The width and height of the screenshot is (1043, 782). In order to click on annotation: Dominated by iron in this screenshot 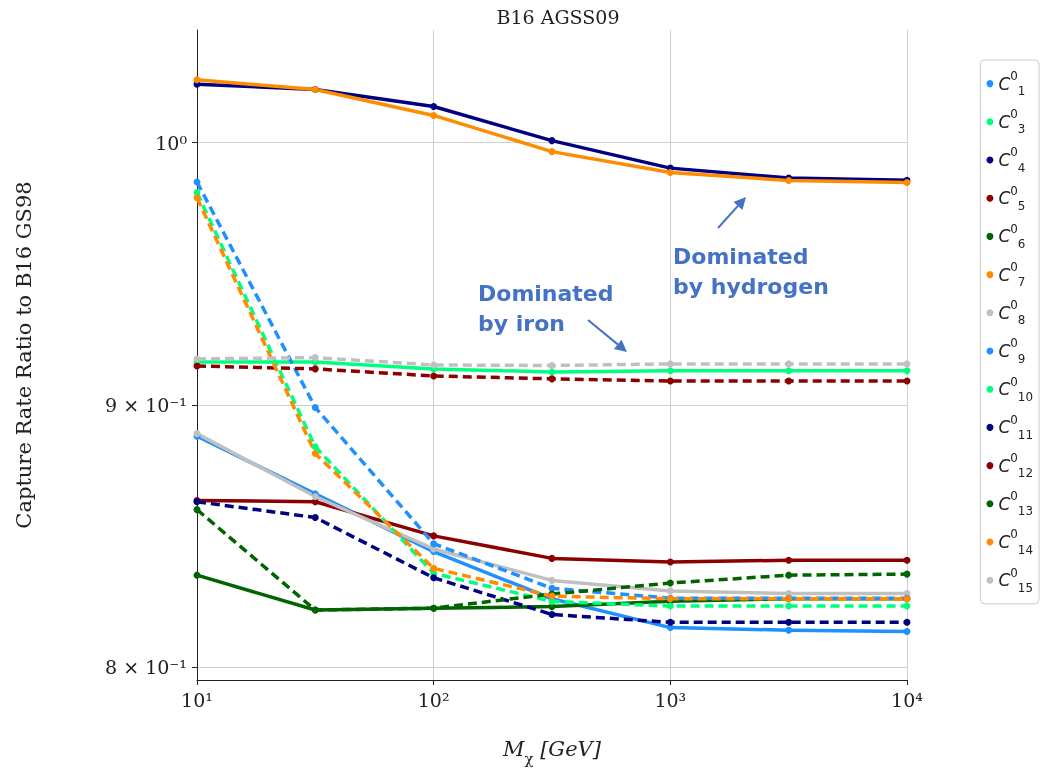, I will do `click(550, 308)`.